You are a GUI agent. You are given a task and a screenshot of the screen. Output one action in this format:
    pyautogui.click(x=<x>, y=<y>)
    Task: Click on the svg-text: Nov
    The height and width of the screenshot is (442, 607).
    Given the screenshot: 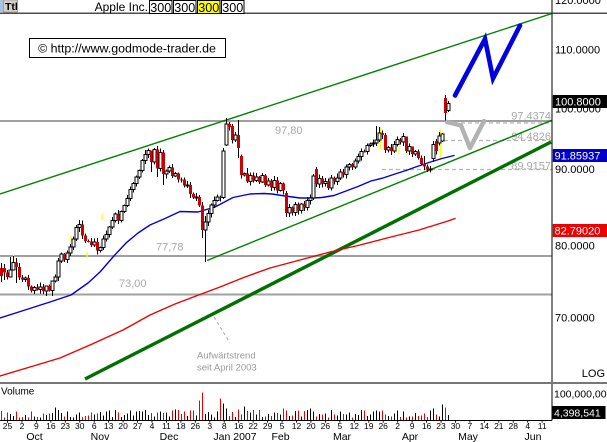 What is the action you would take?
    pyautogui.click(x=100, y=436)
    